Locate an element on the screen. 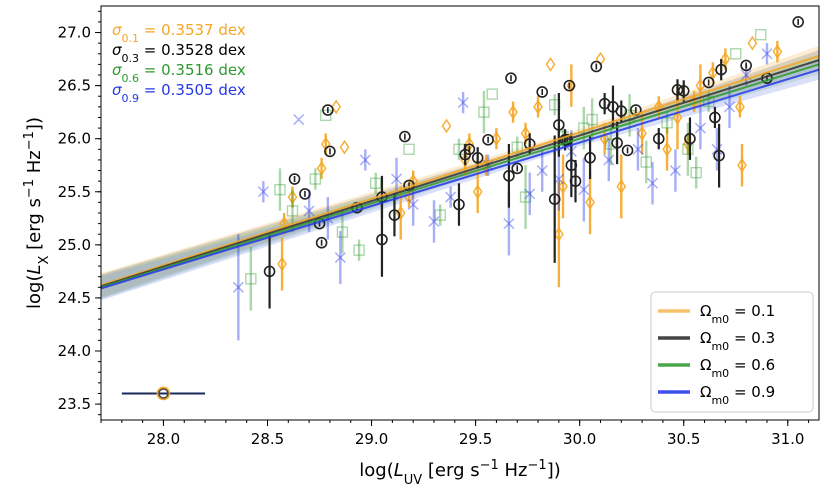 This screenshot has width=831, height=498. y-tick-label: 25.5 is located at coordinates (74, 192).